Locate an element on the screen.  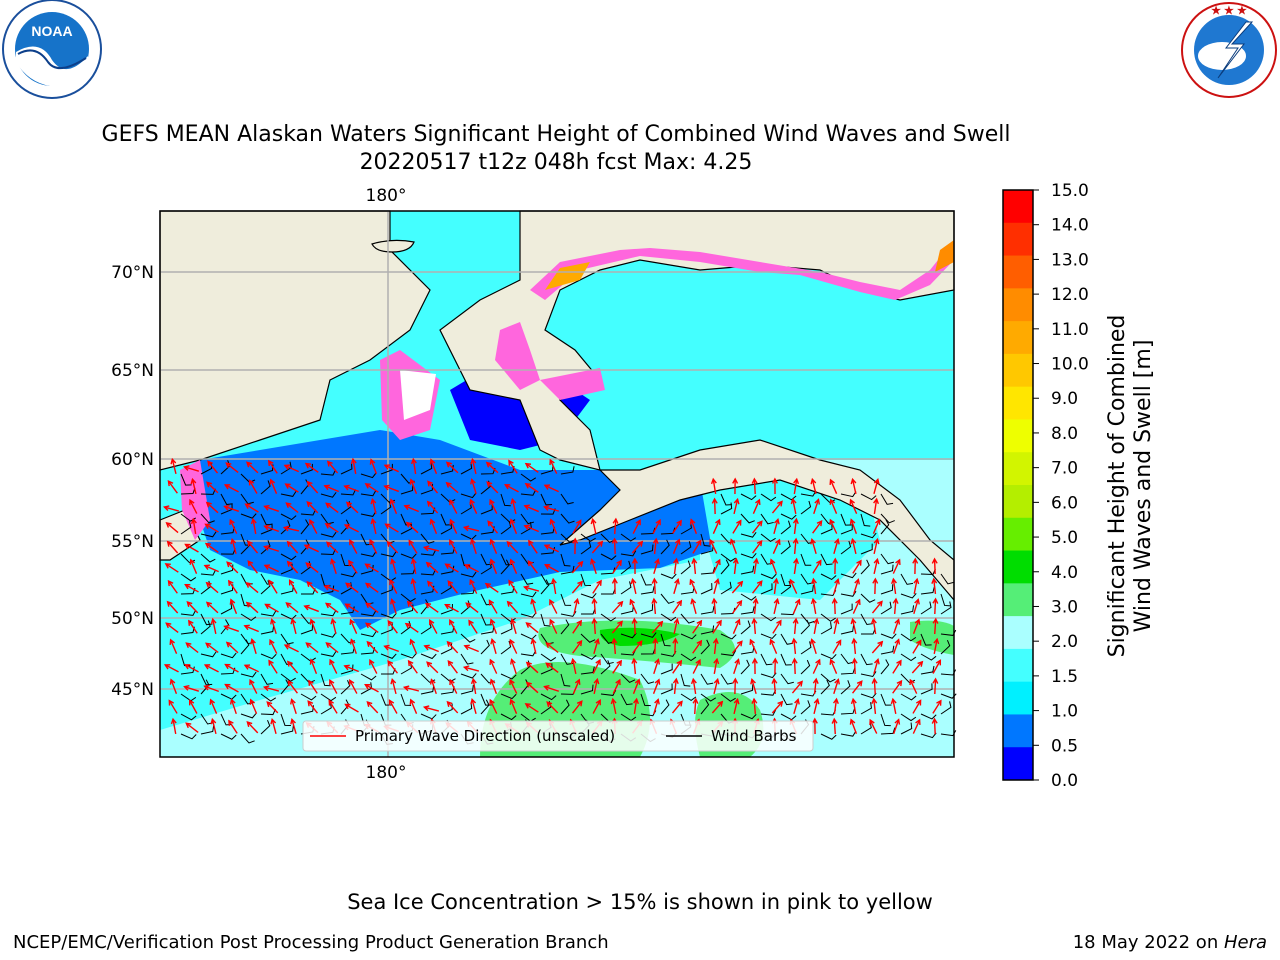
colorbar-tick-label: 3.0 is located at coordinates (1064, 607).